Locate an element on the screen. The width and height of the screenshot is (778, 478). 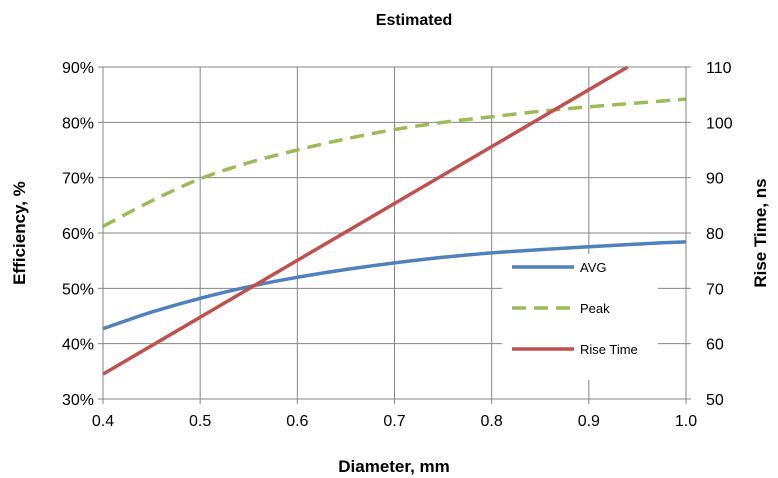
x-tick-label: 0.8 is located at coordinates (492, 421).